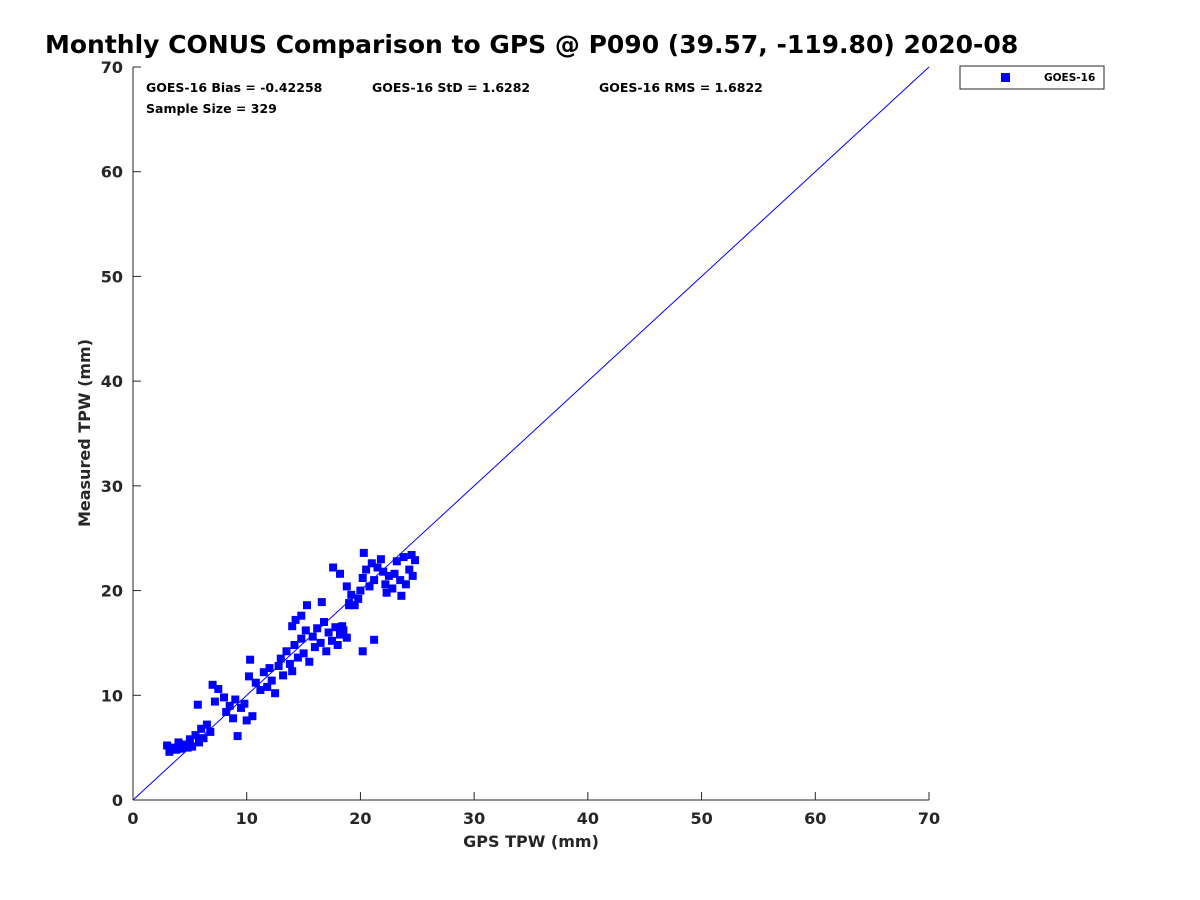 Image resolution: width=1200 pixels, height=900 pixels. What do you see at coordinates (815, 818) in the screenshot?
I see `x-tick-label: 60` at bounding box center [815, 818].